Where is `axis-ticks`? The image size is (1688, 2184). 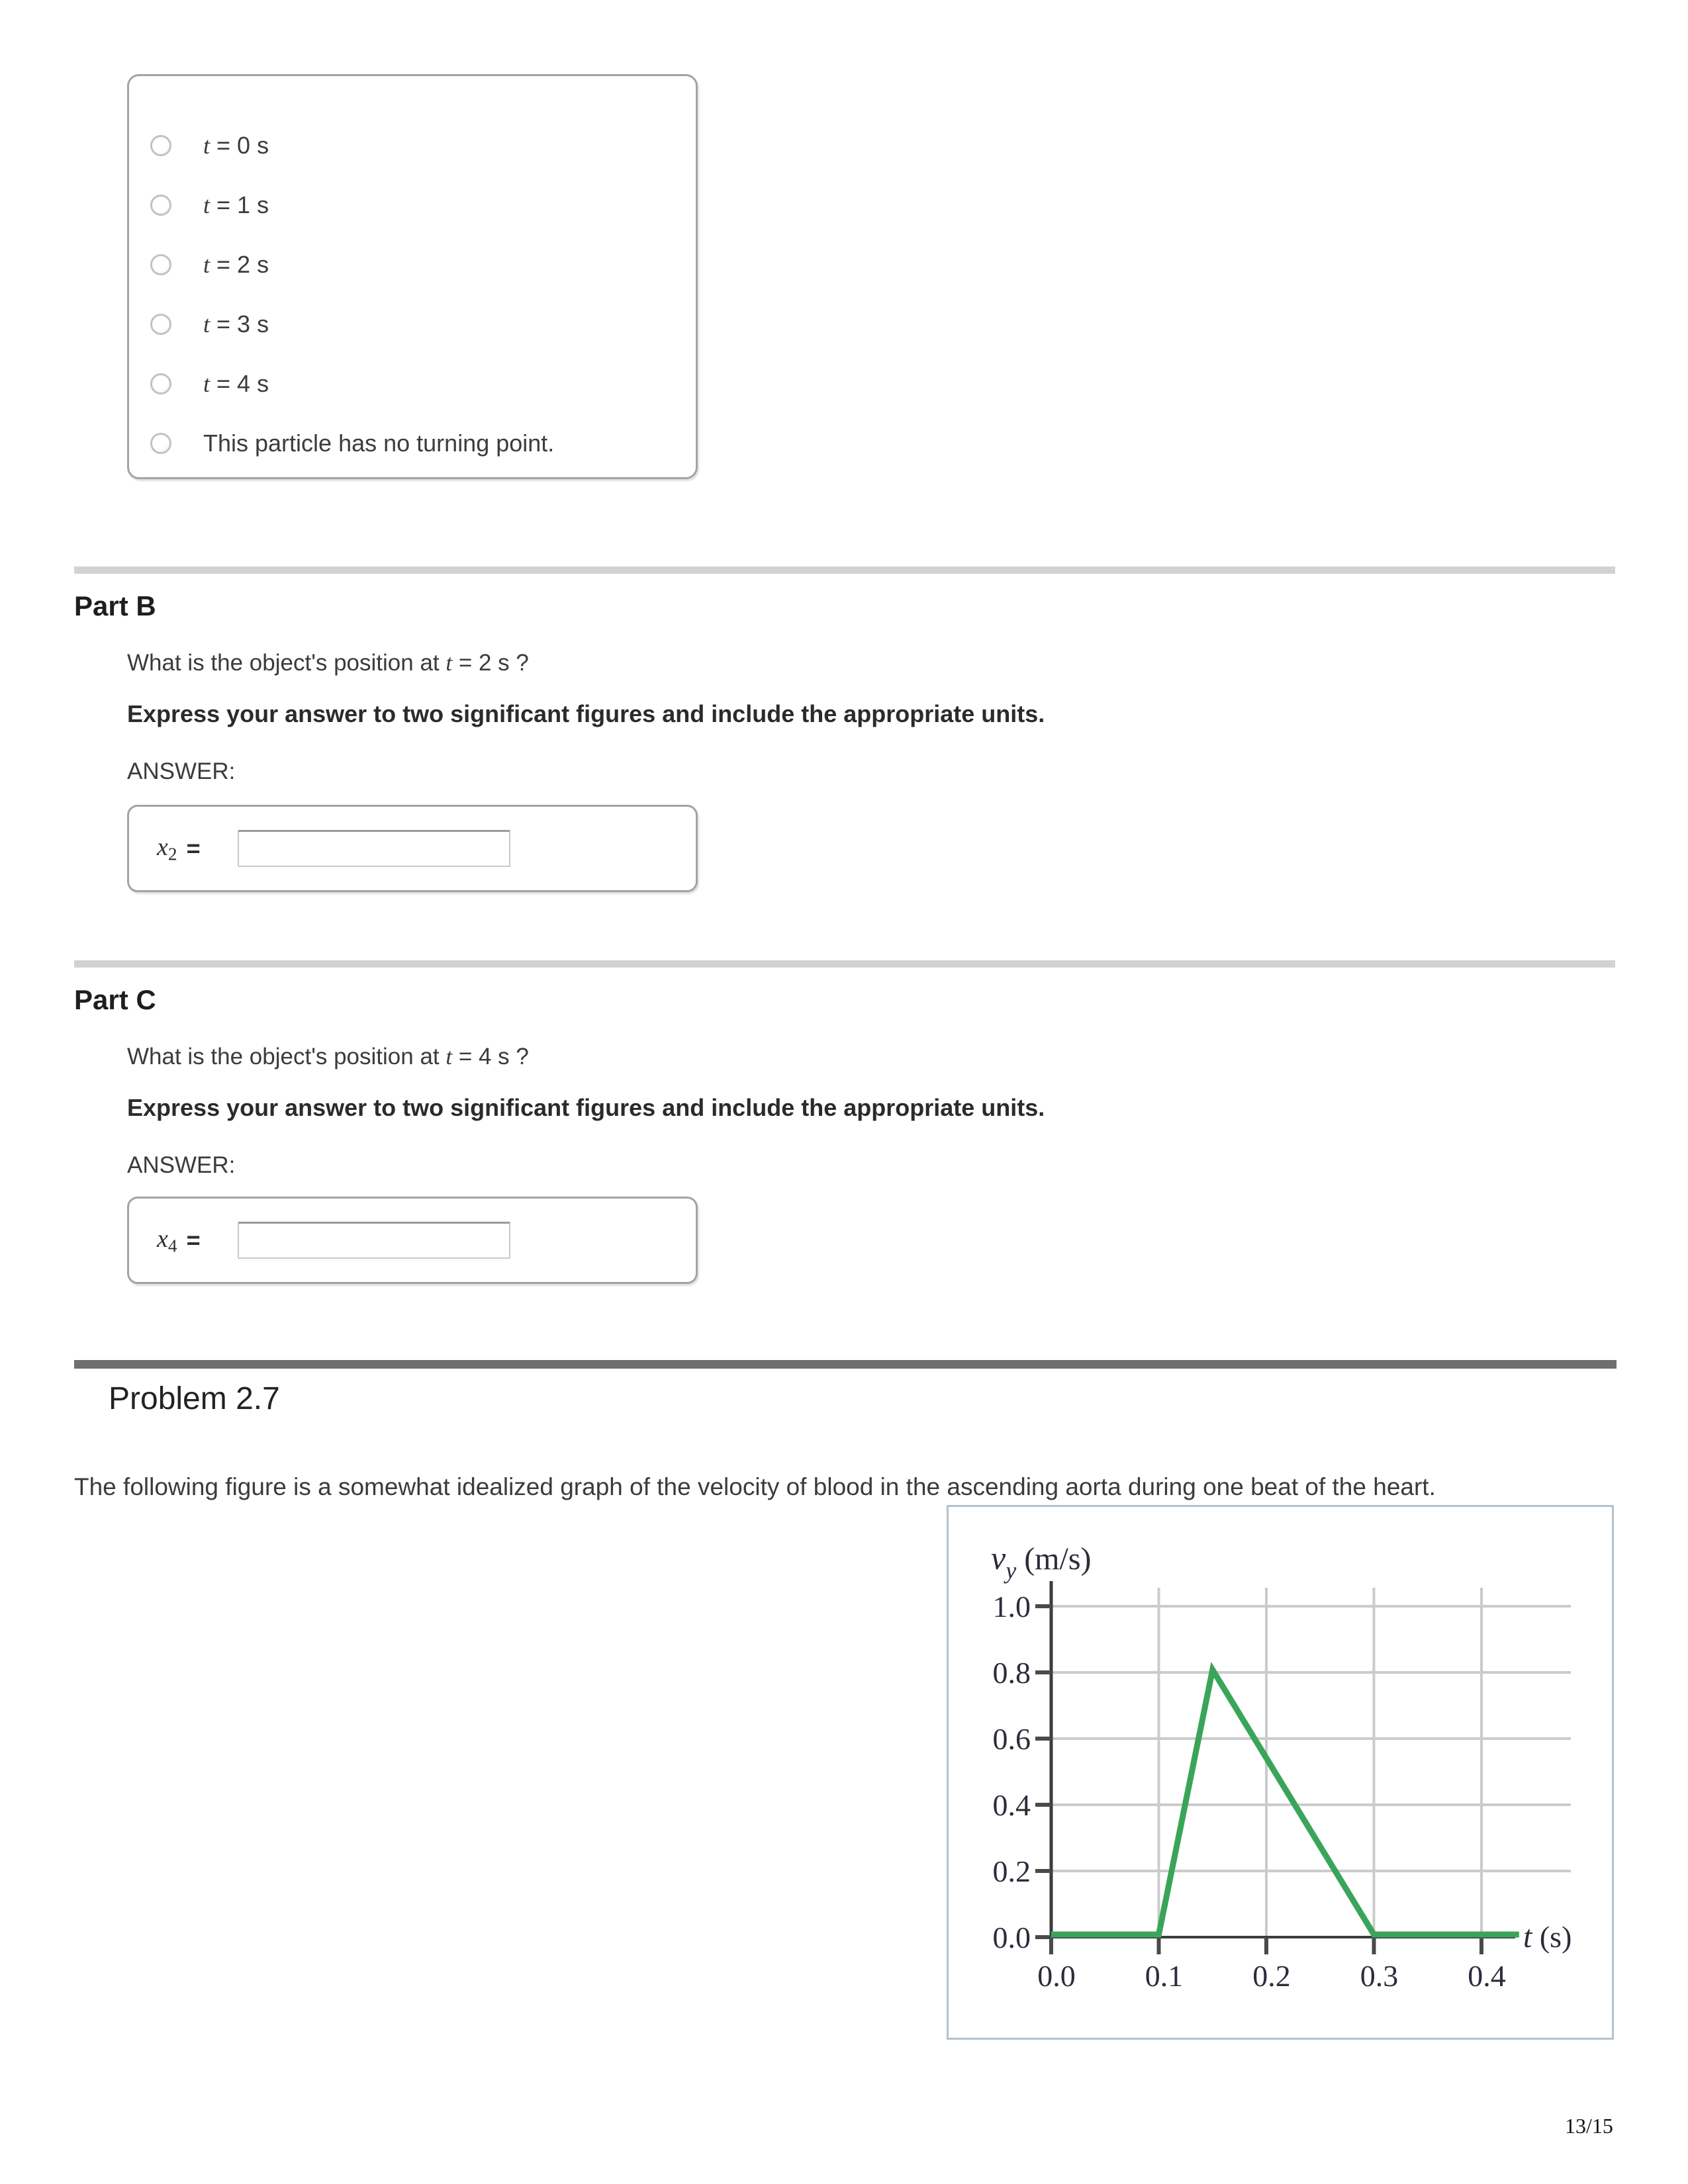
axis-ticks is located at coordinates (1259, 1779).